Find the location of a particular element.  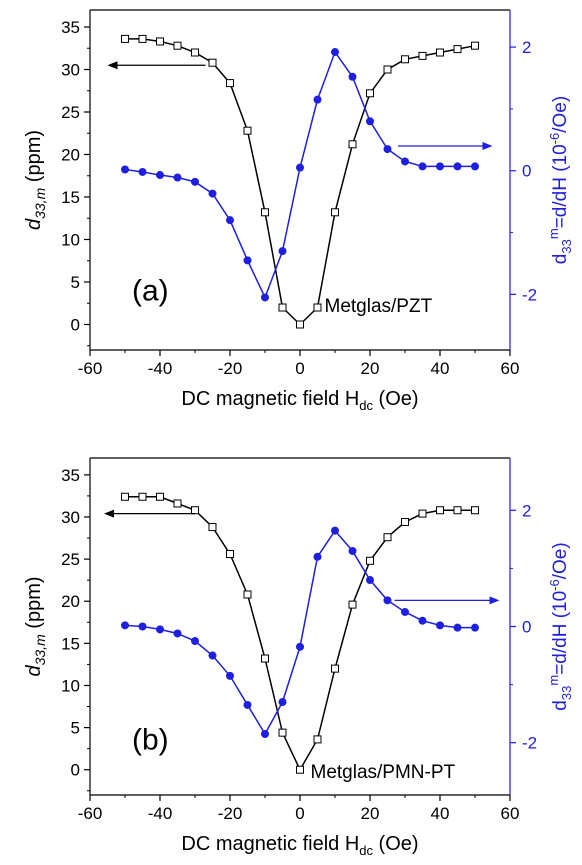

y-left-tick-label: 5 is located at coordinates (75, 728).